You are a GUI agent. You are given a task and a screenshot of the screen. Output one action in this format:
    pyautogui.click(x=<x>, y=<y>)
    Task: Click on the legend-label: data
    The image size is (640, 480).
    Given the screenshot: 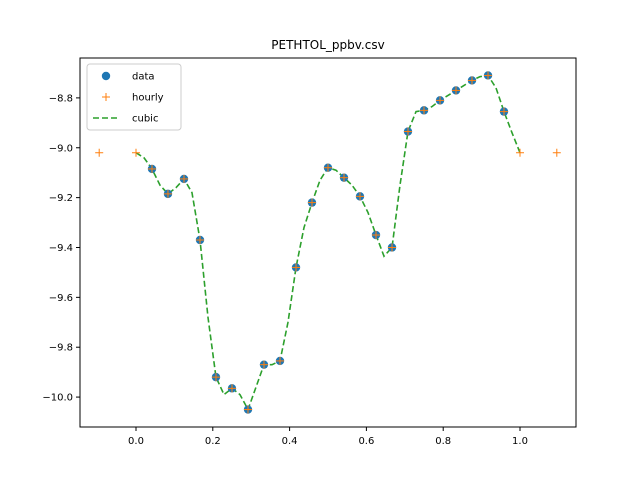 What is the action you would take?
    pyautogui.click(x=143, y=77)
    